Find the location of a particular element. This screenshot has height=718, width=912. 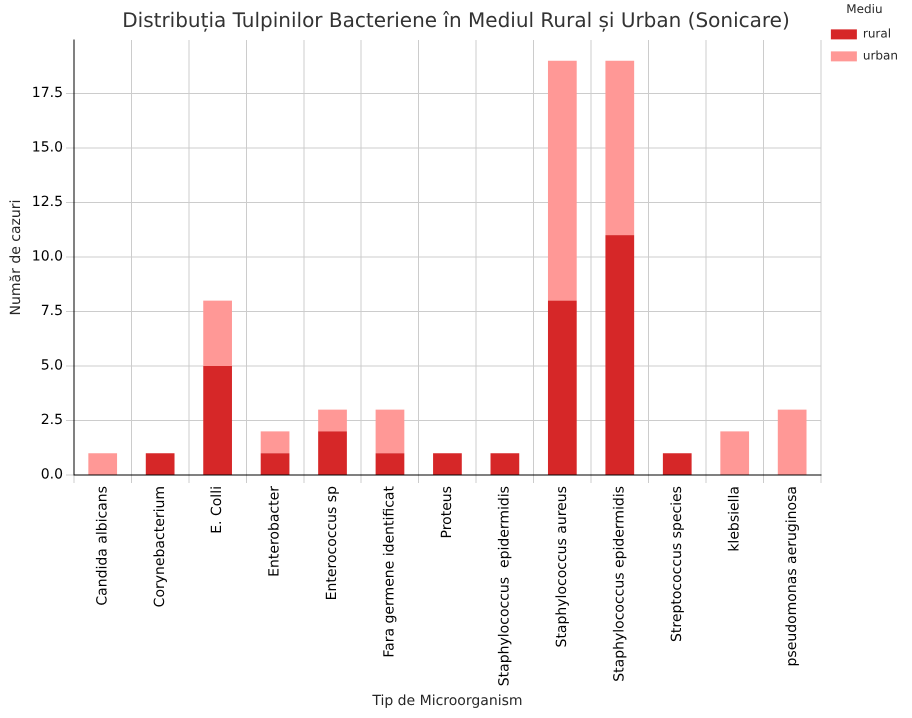

x-tick-label: Candida albicans is located at coordinates (102, 546).